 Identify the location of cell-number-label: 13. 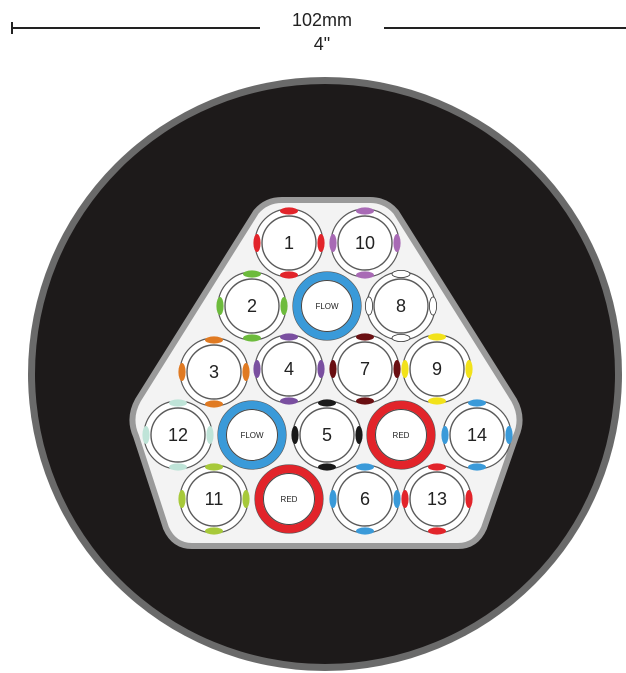
(437, 499).